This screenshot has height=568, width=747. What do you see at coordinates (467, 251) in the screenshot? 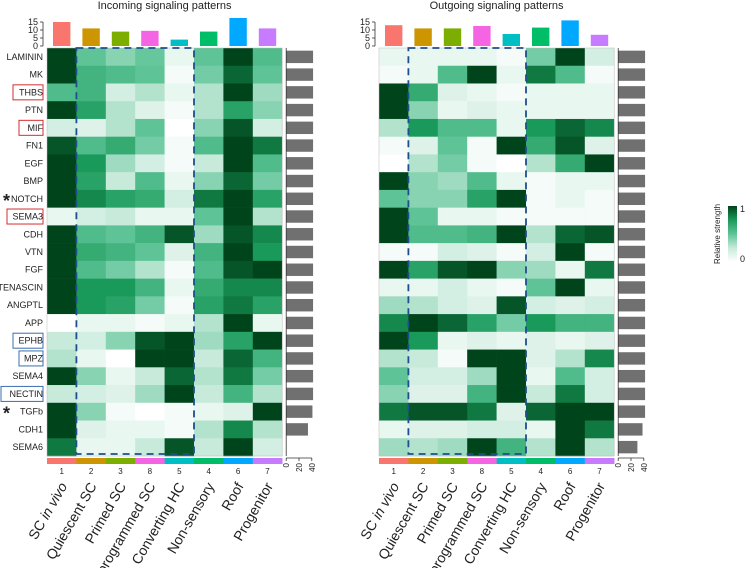
I see `dashed-highlight-box` at bounding box center [467, 251].